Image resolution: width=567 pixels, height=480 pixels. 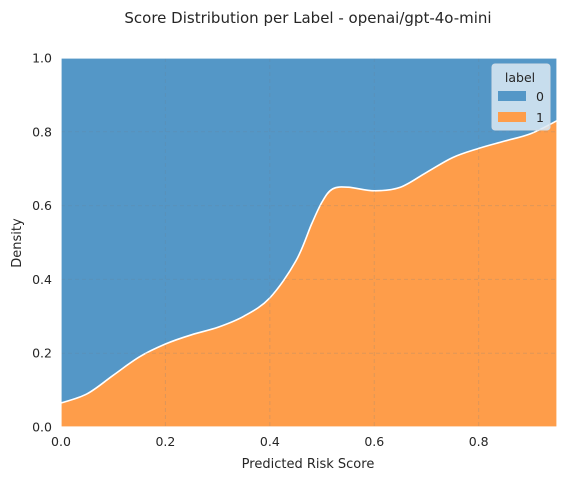 What do you see at coordinates (308, 464) in the screenshot?
I see `x-axis-label: Predicted Risk Score` at bounding box center [308, 464].